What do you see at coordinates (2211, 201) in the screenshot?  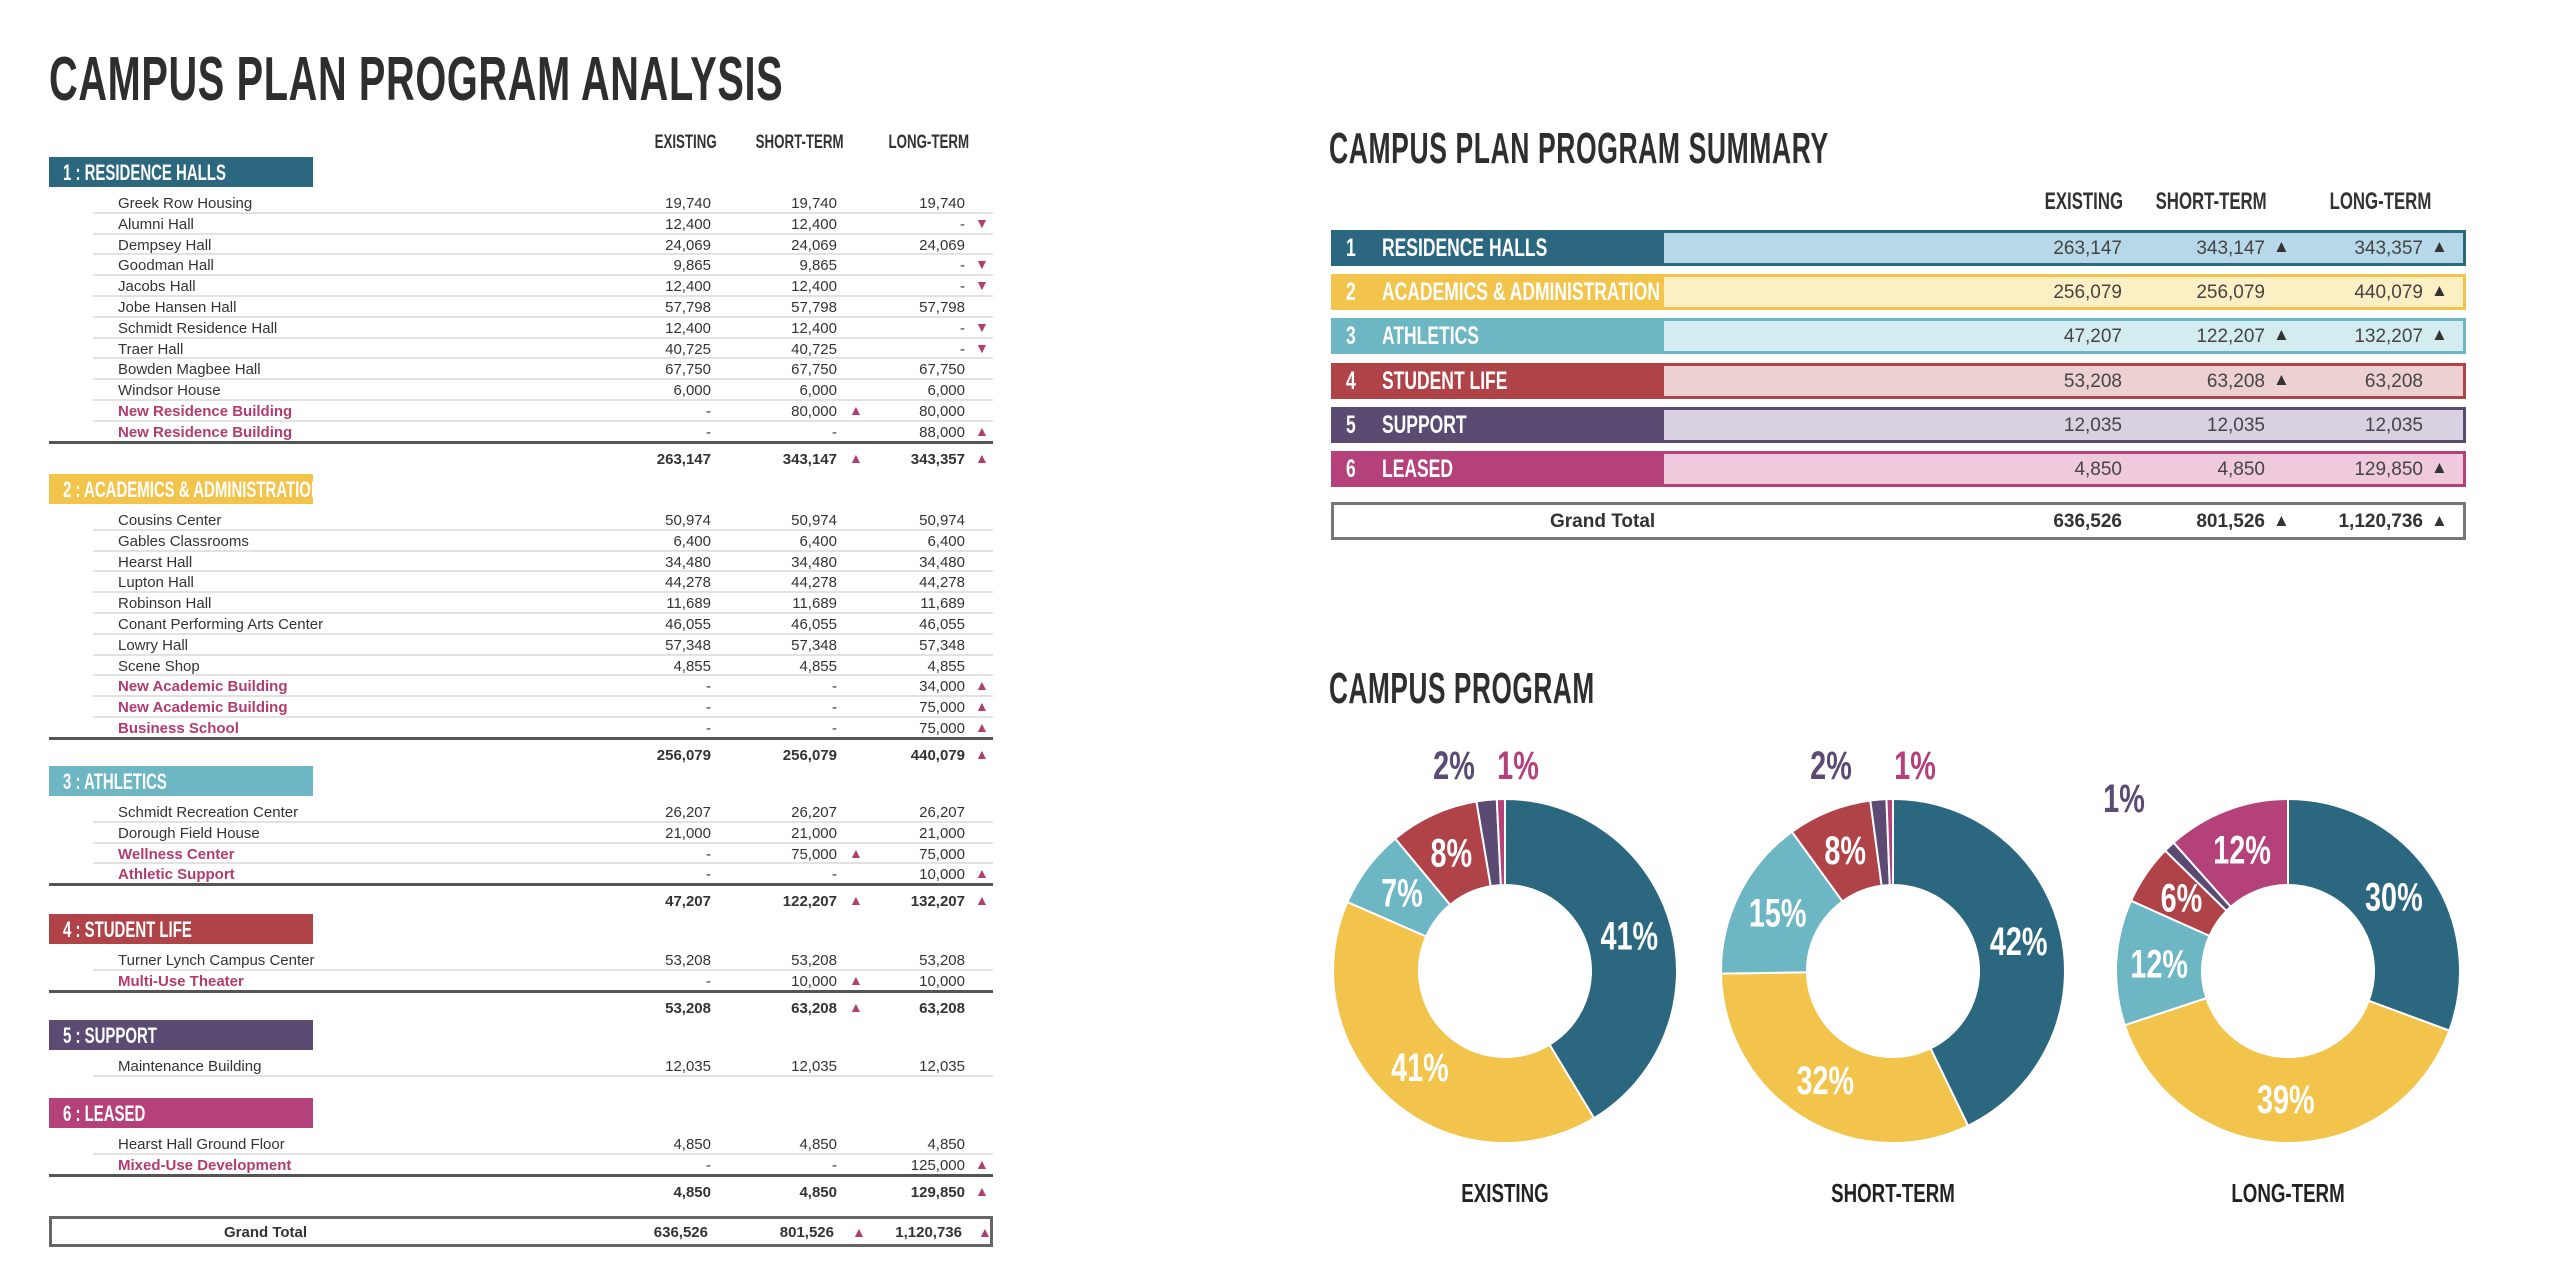 I see `column-header-short-term: SHORT-TERM` at bounding box center [2211, 201].